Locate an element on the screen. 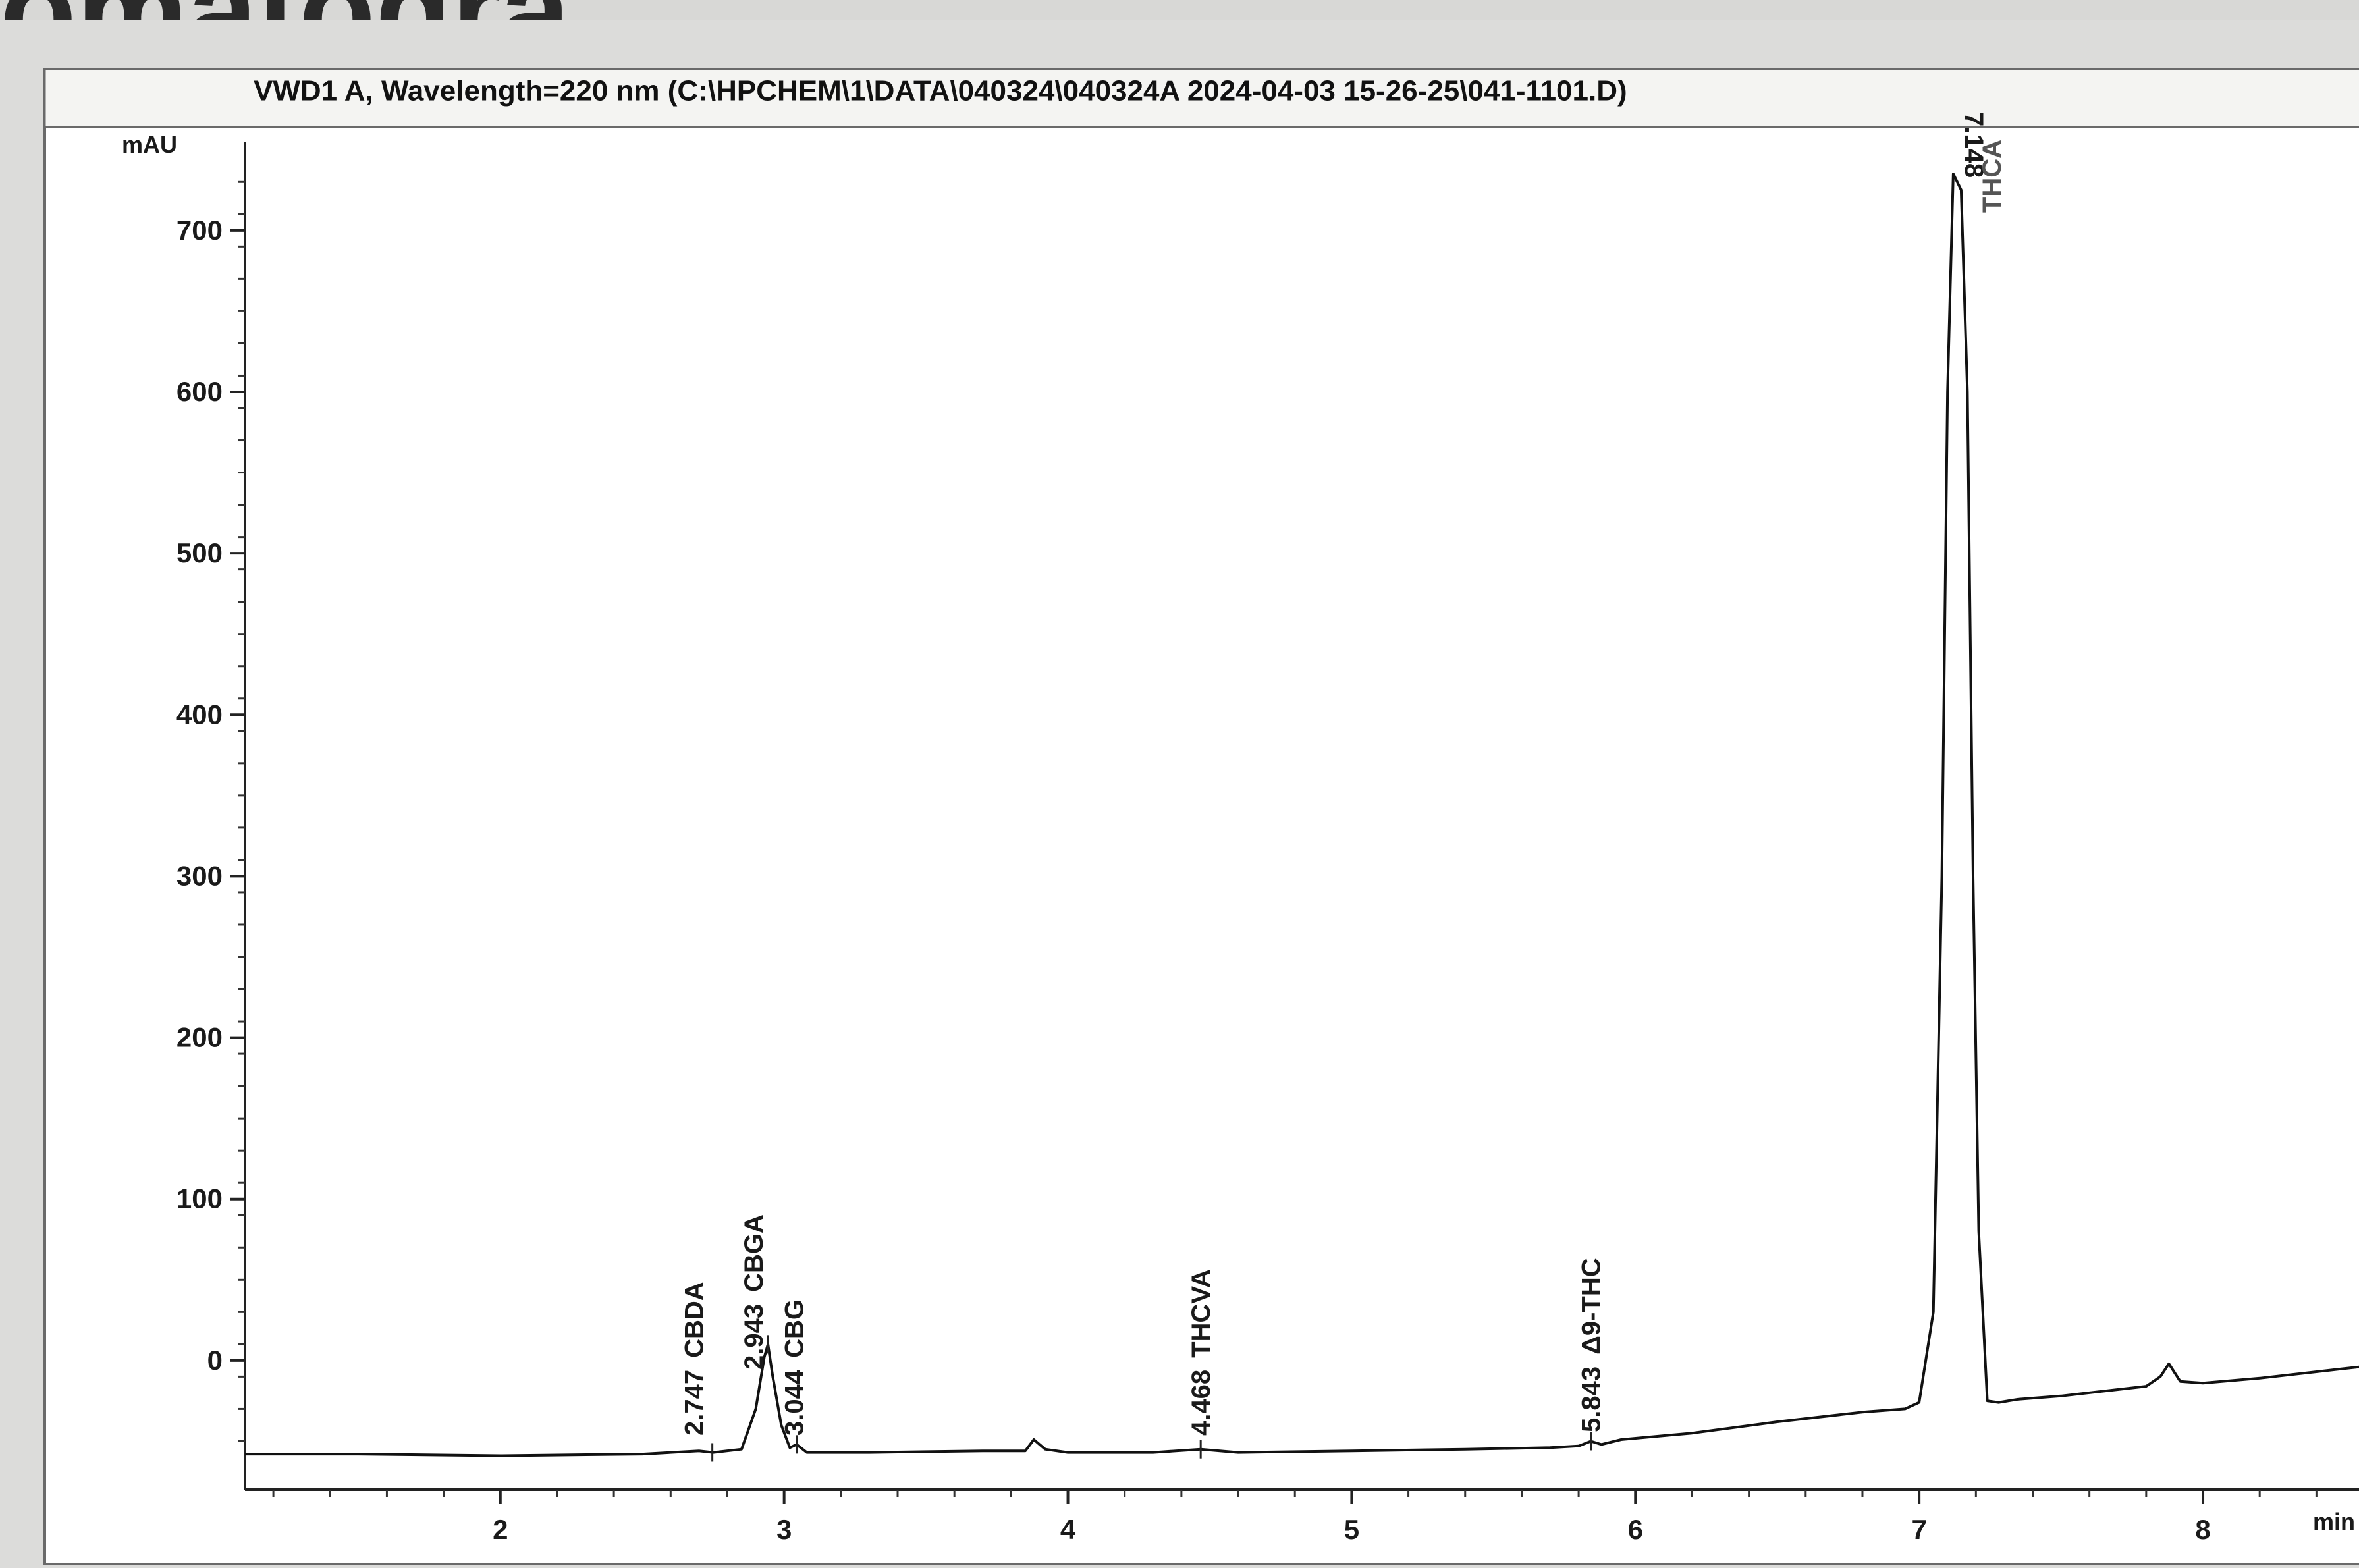 This screenshot has width=2359, height=1568. peak-name-label: CBGA is located at coordinates (754, 1253).